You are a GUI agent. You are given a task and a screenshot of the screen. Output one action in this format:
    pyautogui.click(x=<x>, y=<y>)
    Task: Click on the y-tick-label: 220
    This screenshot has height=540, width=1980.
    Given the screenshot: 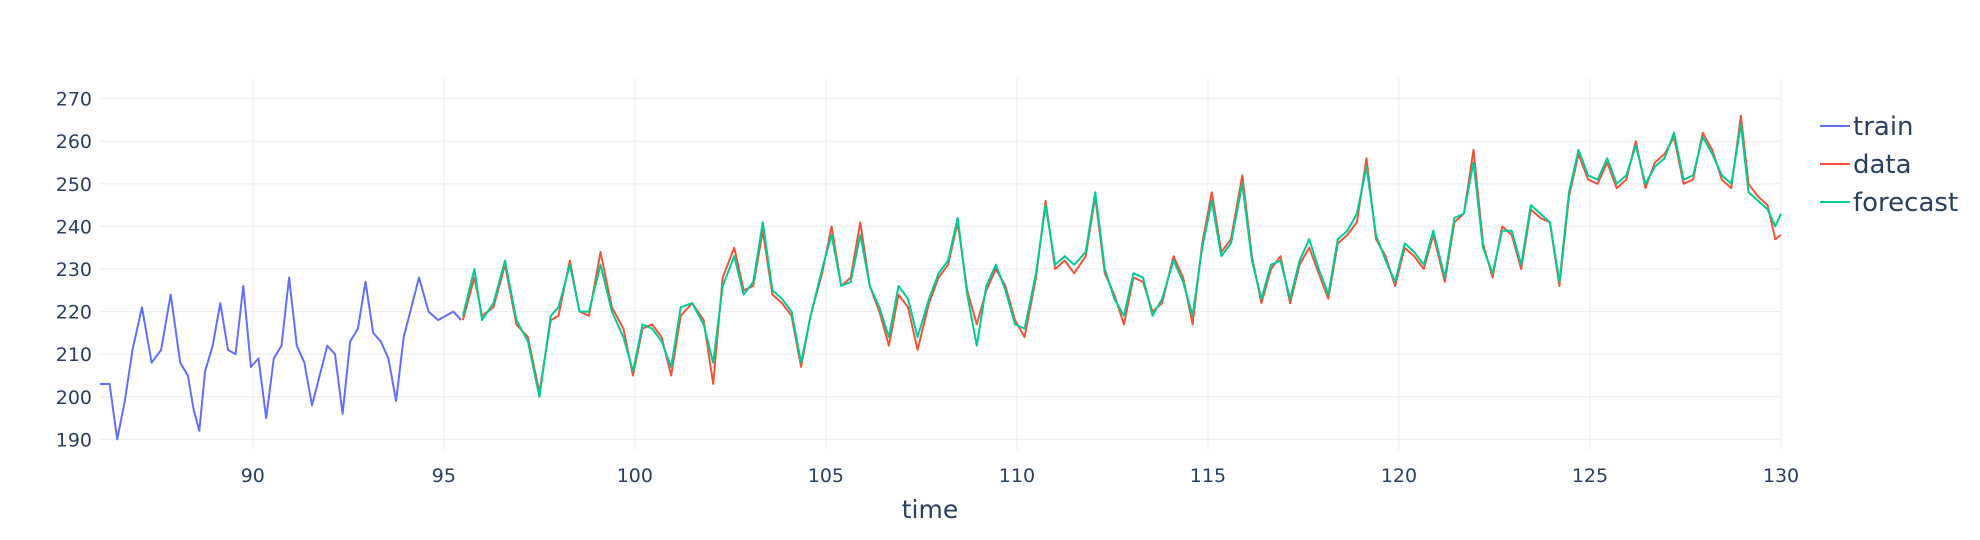 What is the action you would take?
    pyautogui.click(x=74, y=313)
    